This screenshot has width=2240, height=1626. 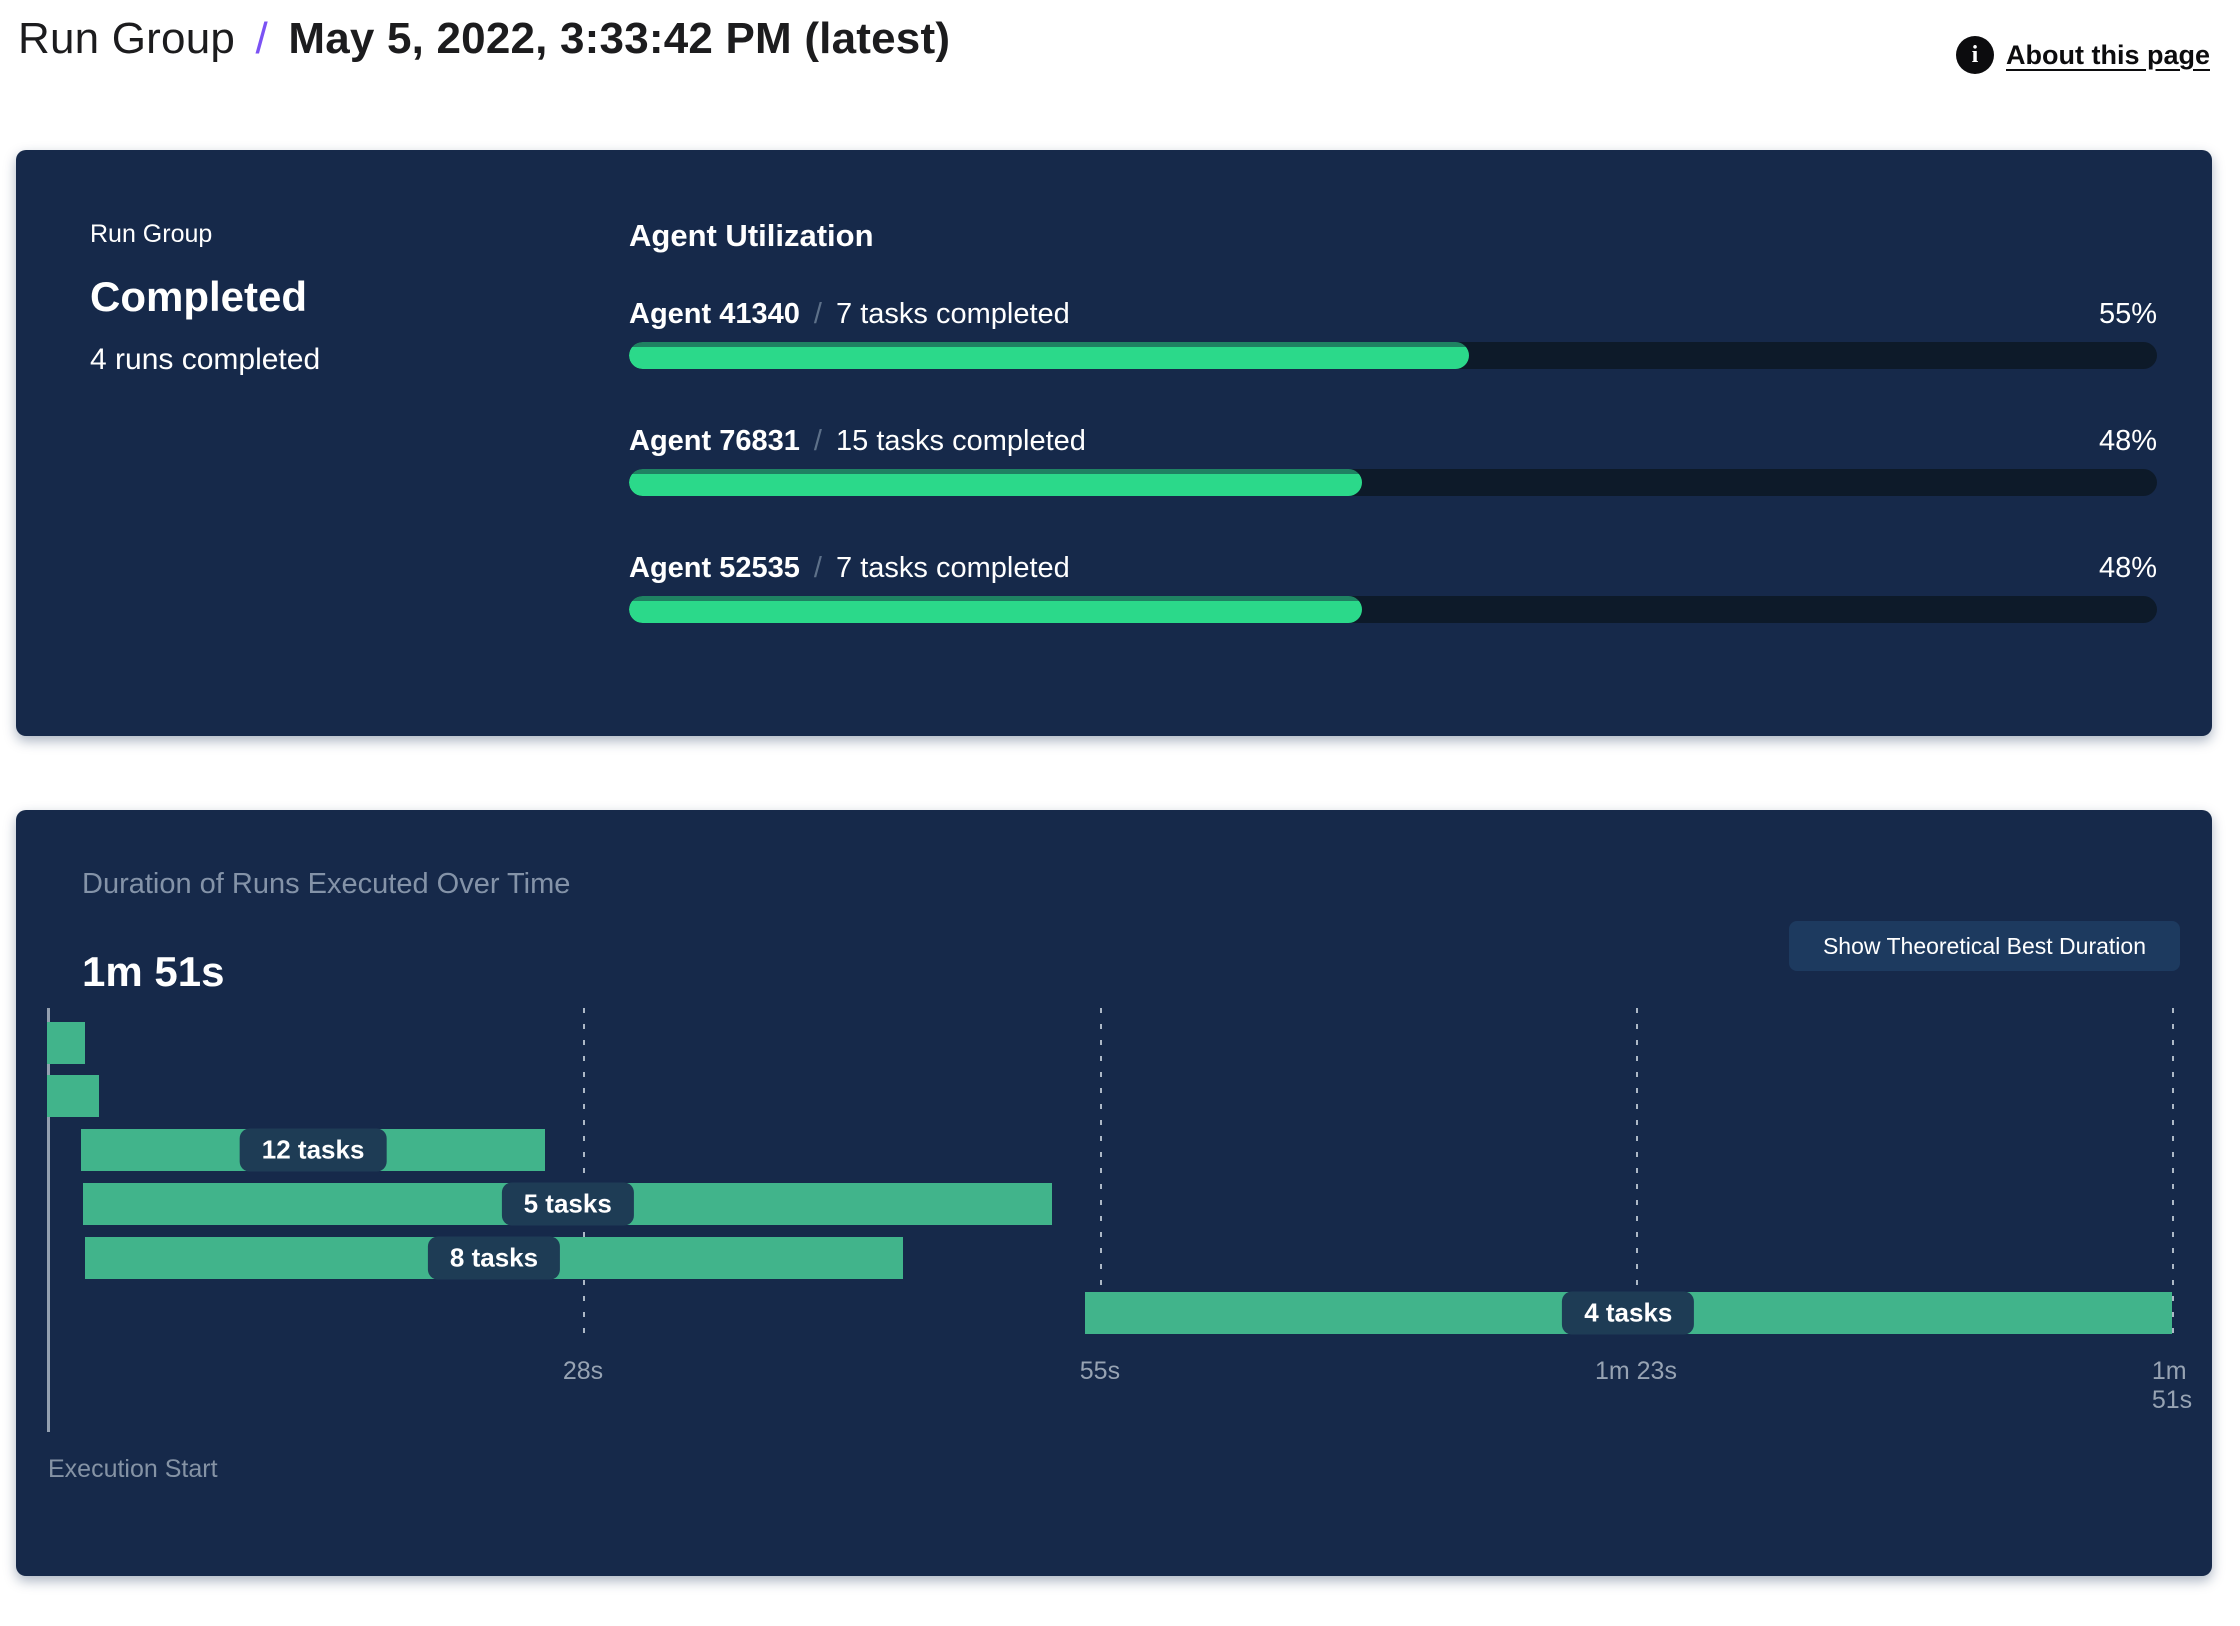 I want to click on agent-name: Agent 41340, so click(x=714, y=314).